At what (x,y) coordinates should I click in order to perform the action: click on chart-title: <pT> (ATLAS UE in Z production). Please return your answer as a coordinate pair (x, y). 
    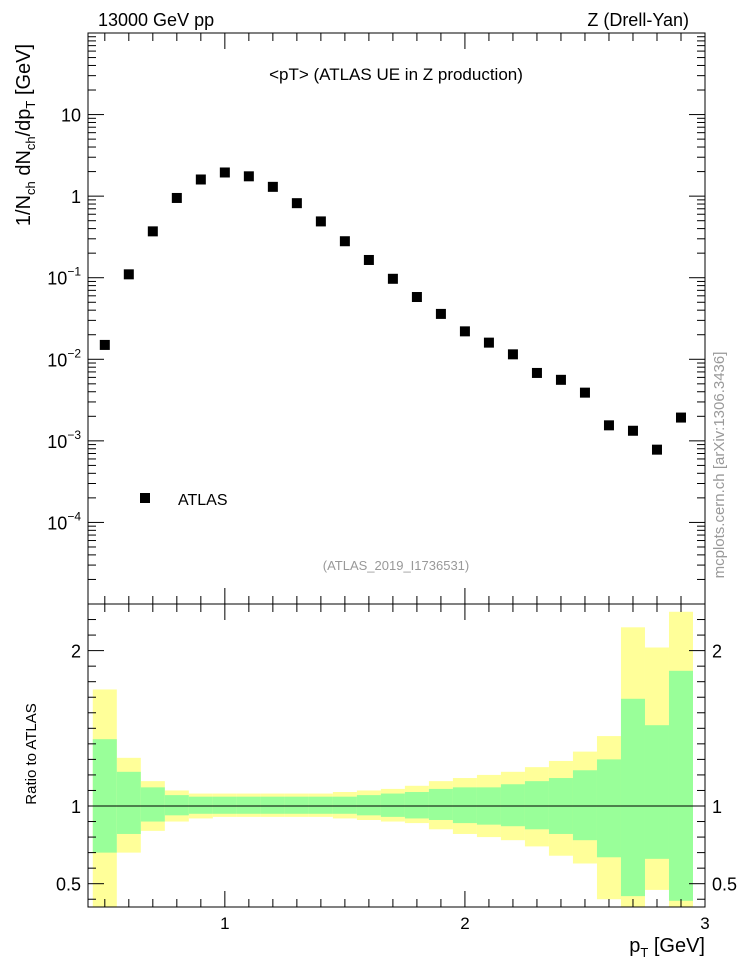
    Looking at the image, I should click on (396, 74).